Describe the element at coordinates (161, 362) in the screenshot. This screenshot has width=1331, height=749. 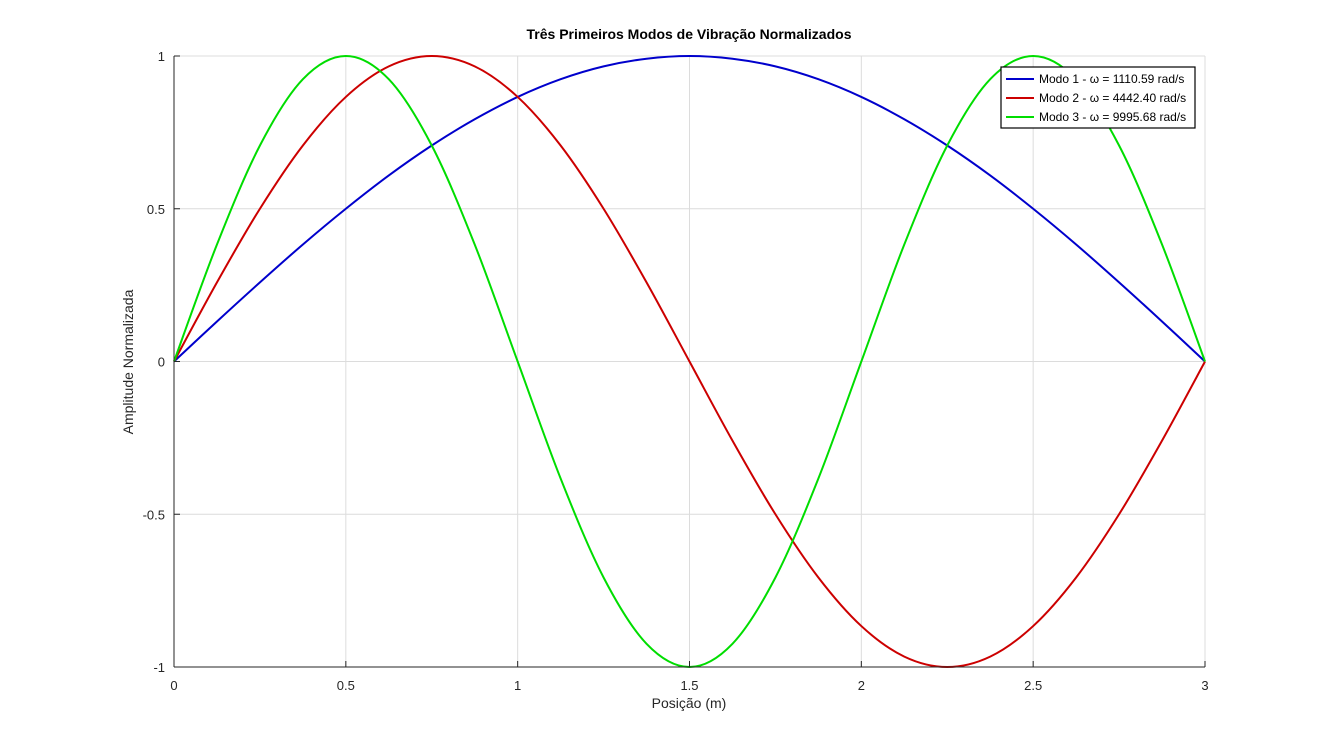
I see `y-tick-label: 0` at that location.